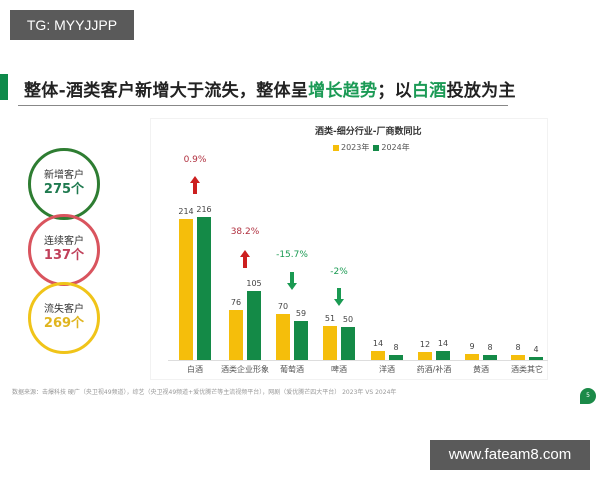 This screenshot has width=600, height=480. Describe the element at coordinates (368, 132) in the screenshot. I see `chart-title: 酒类-细分行业-厂商数同比` at that location.